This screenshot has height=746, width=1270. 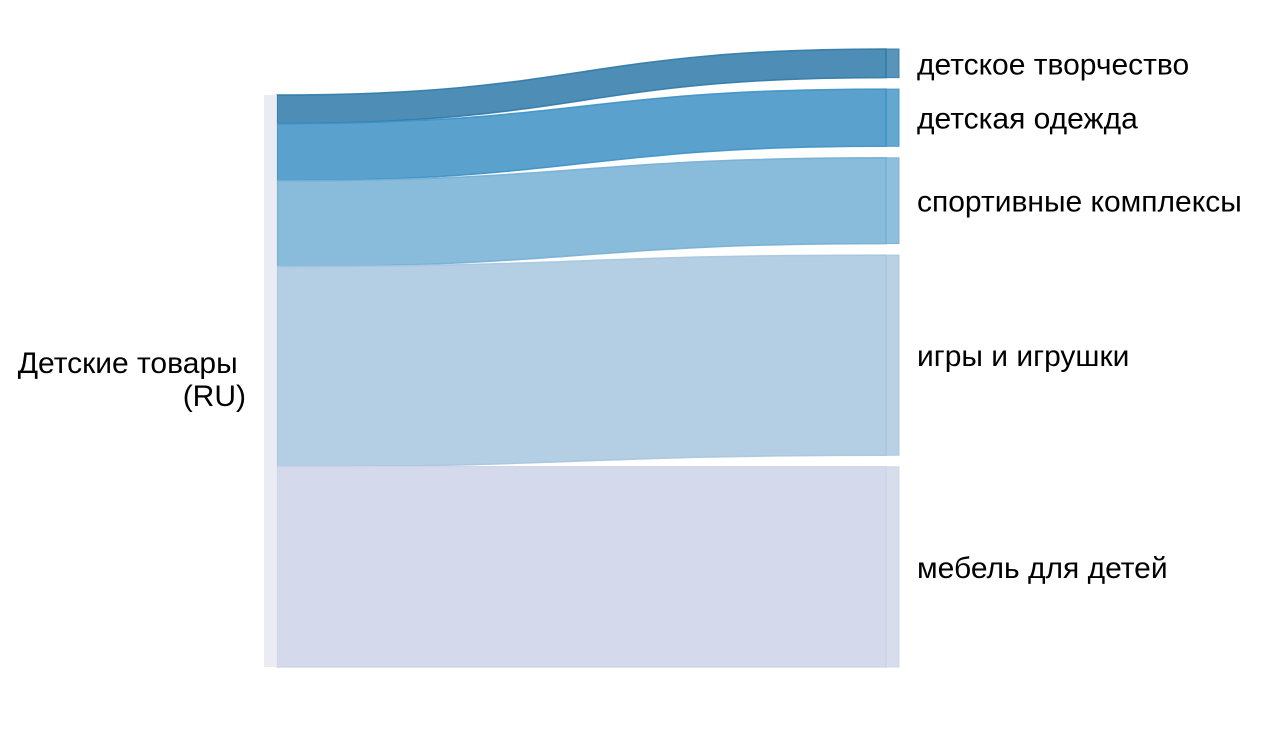 I want to click on source-node, so click(x=270, y=381).